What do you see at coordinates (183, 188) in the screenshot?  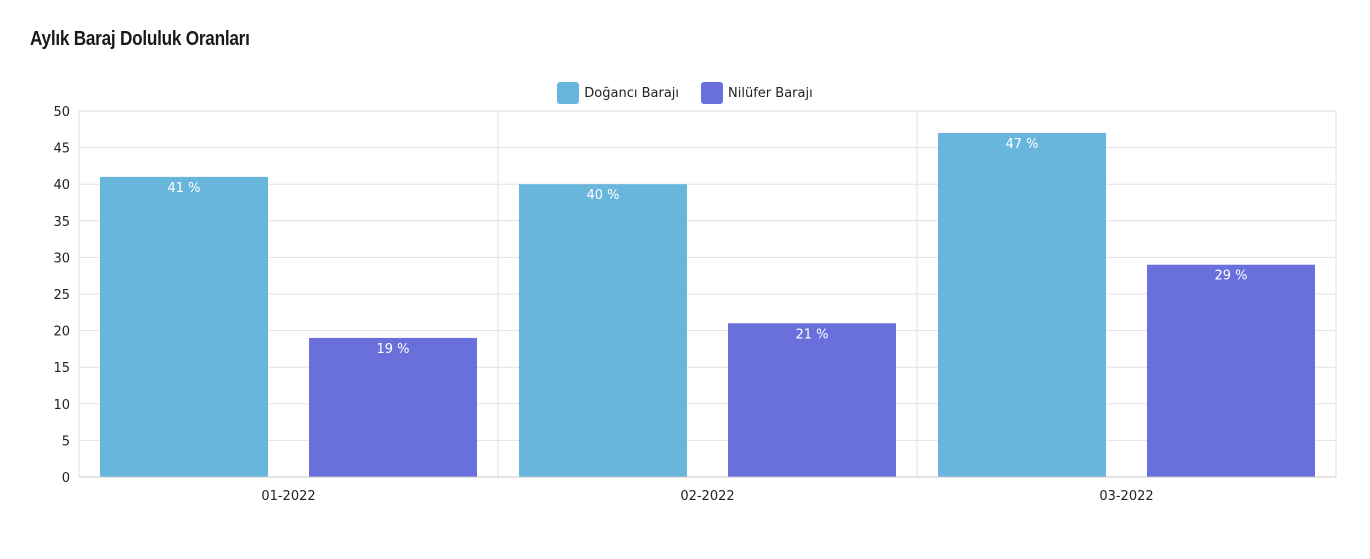 I see `data-label: 41 %` at bounding box center [183, 188].